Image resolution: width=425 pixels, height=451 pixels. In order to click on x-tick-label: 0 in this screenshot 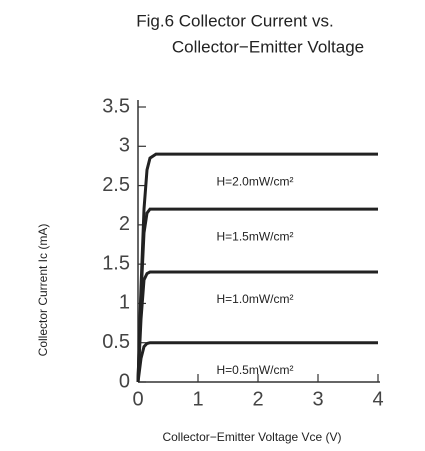, I will do `click(137, 399)`.